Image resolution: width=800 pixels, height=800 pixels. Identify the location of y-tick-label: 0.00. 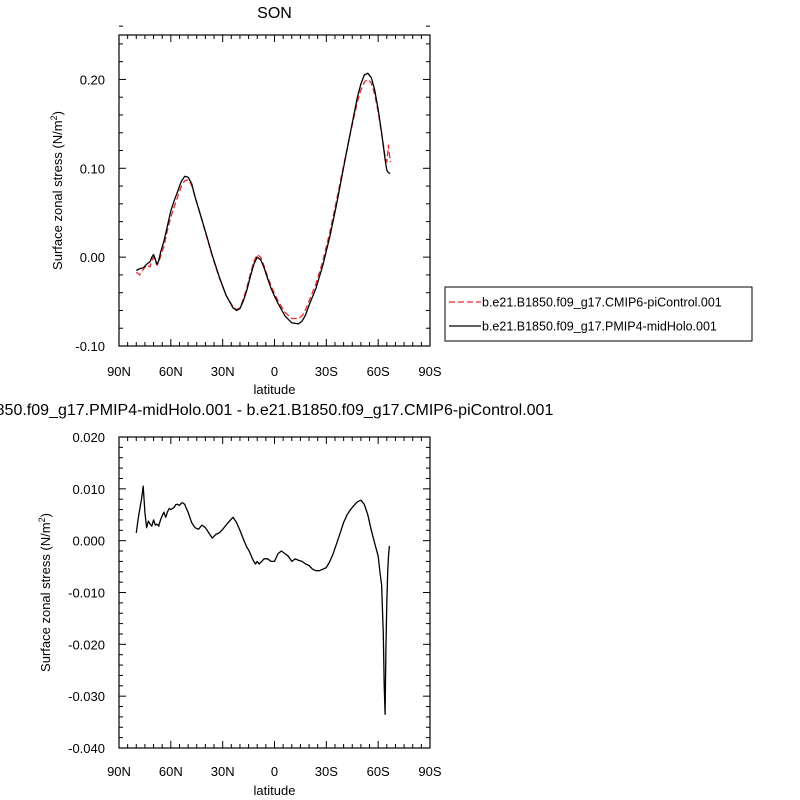
(92, 257).